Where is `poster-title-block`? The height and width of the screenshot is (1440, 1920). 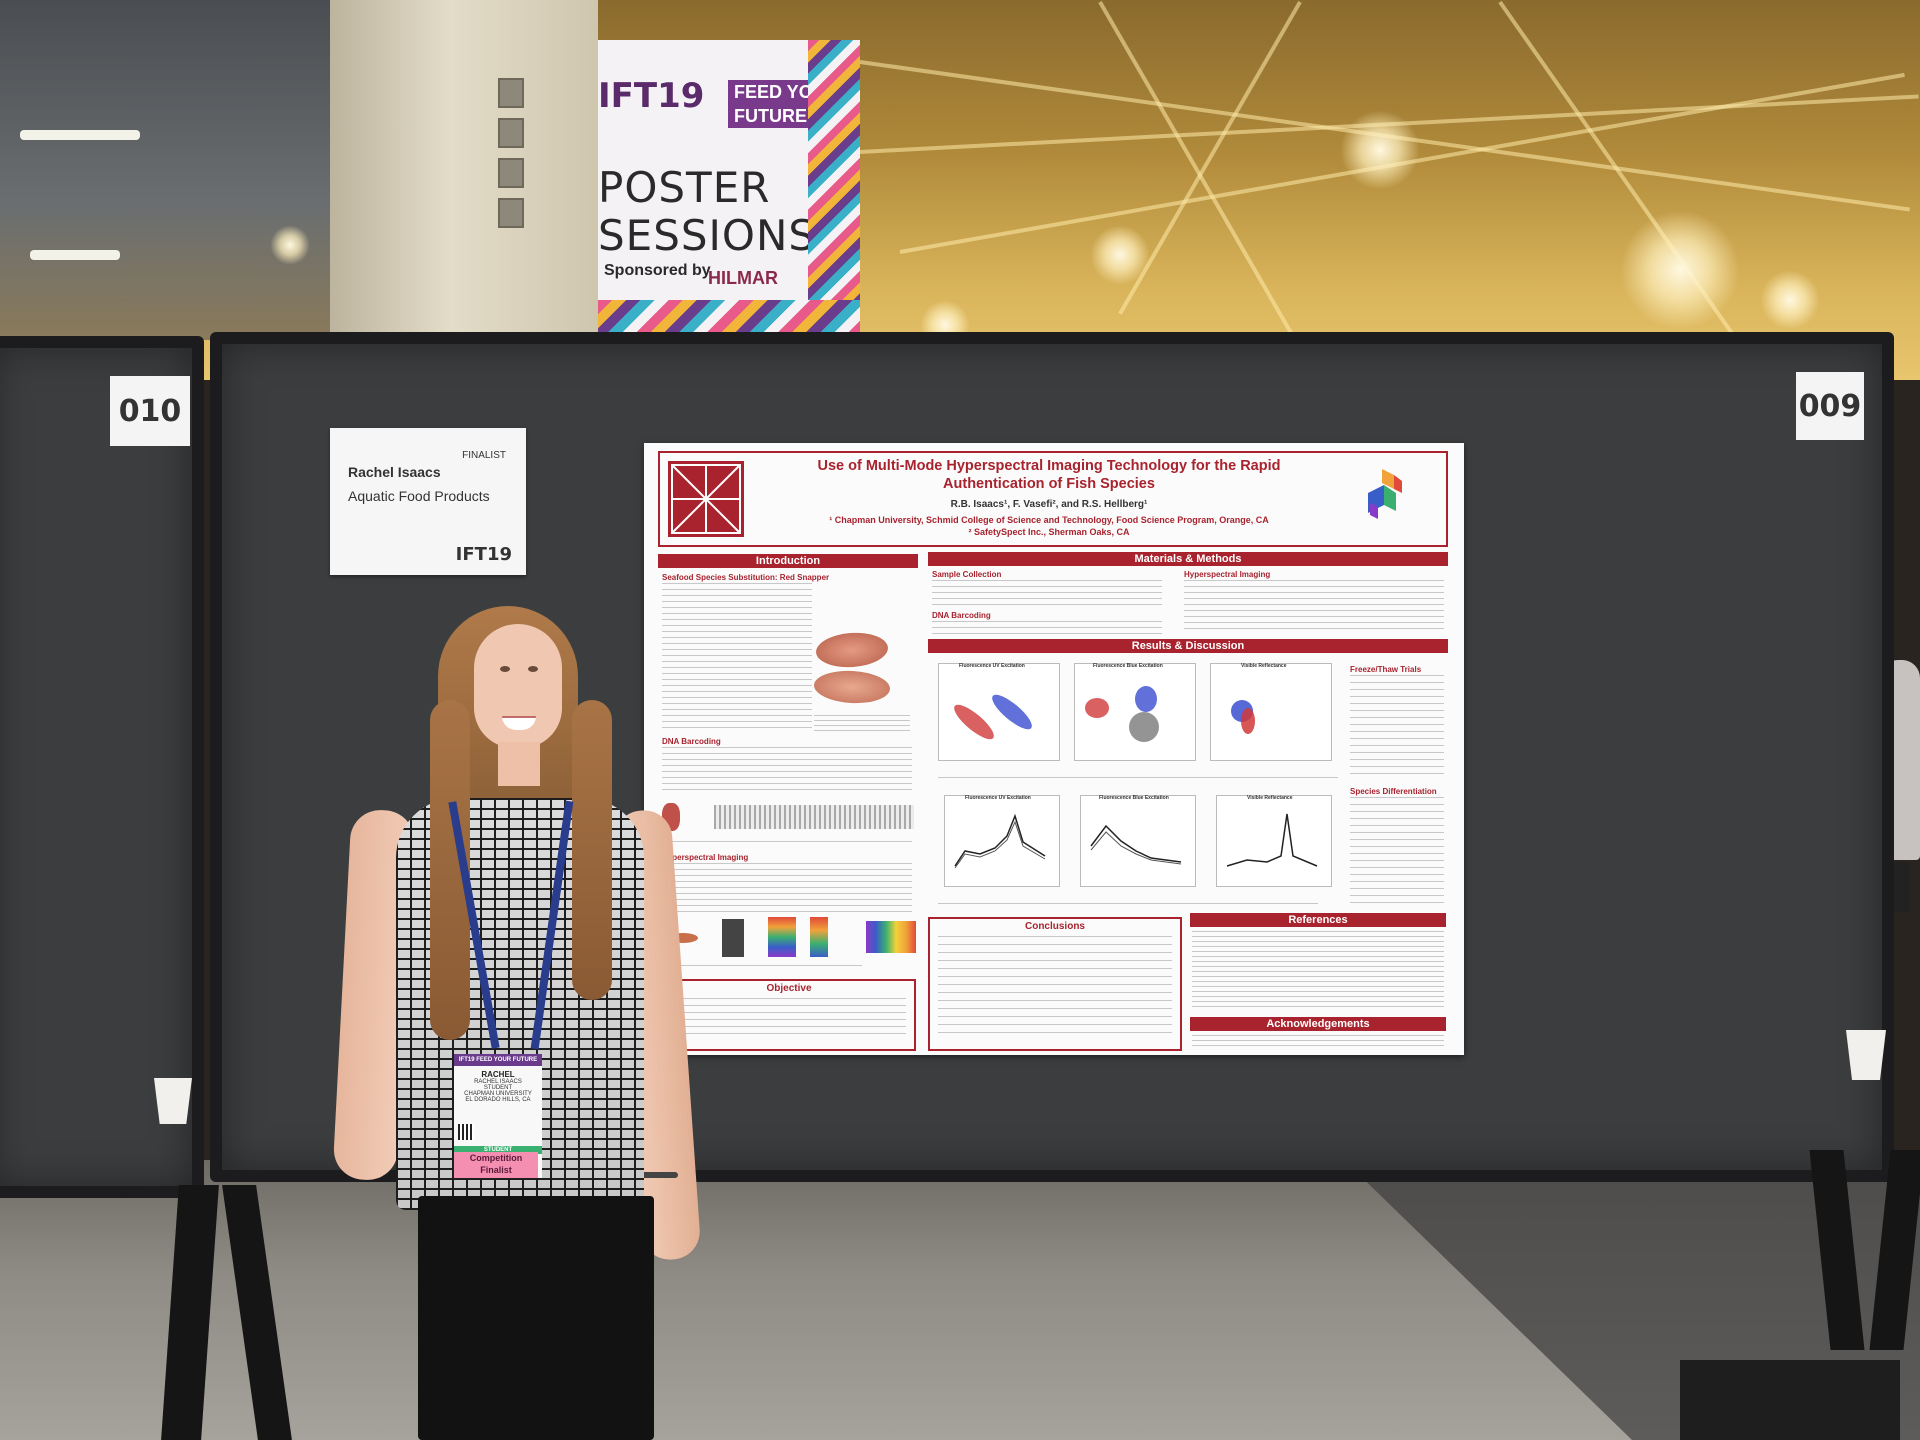 poster-title-block is located at coordinates (1053, 499).